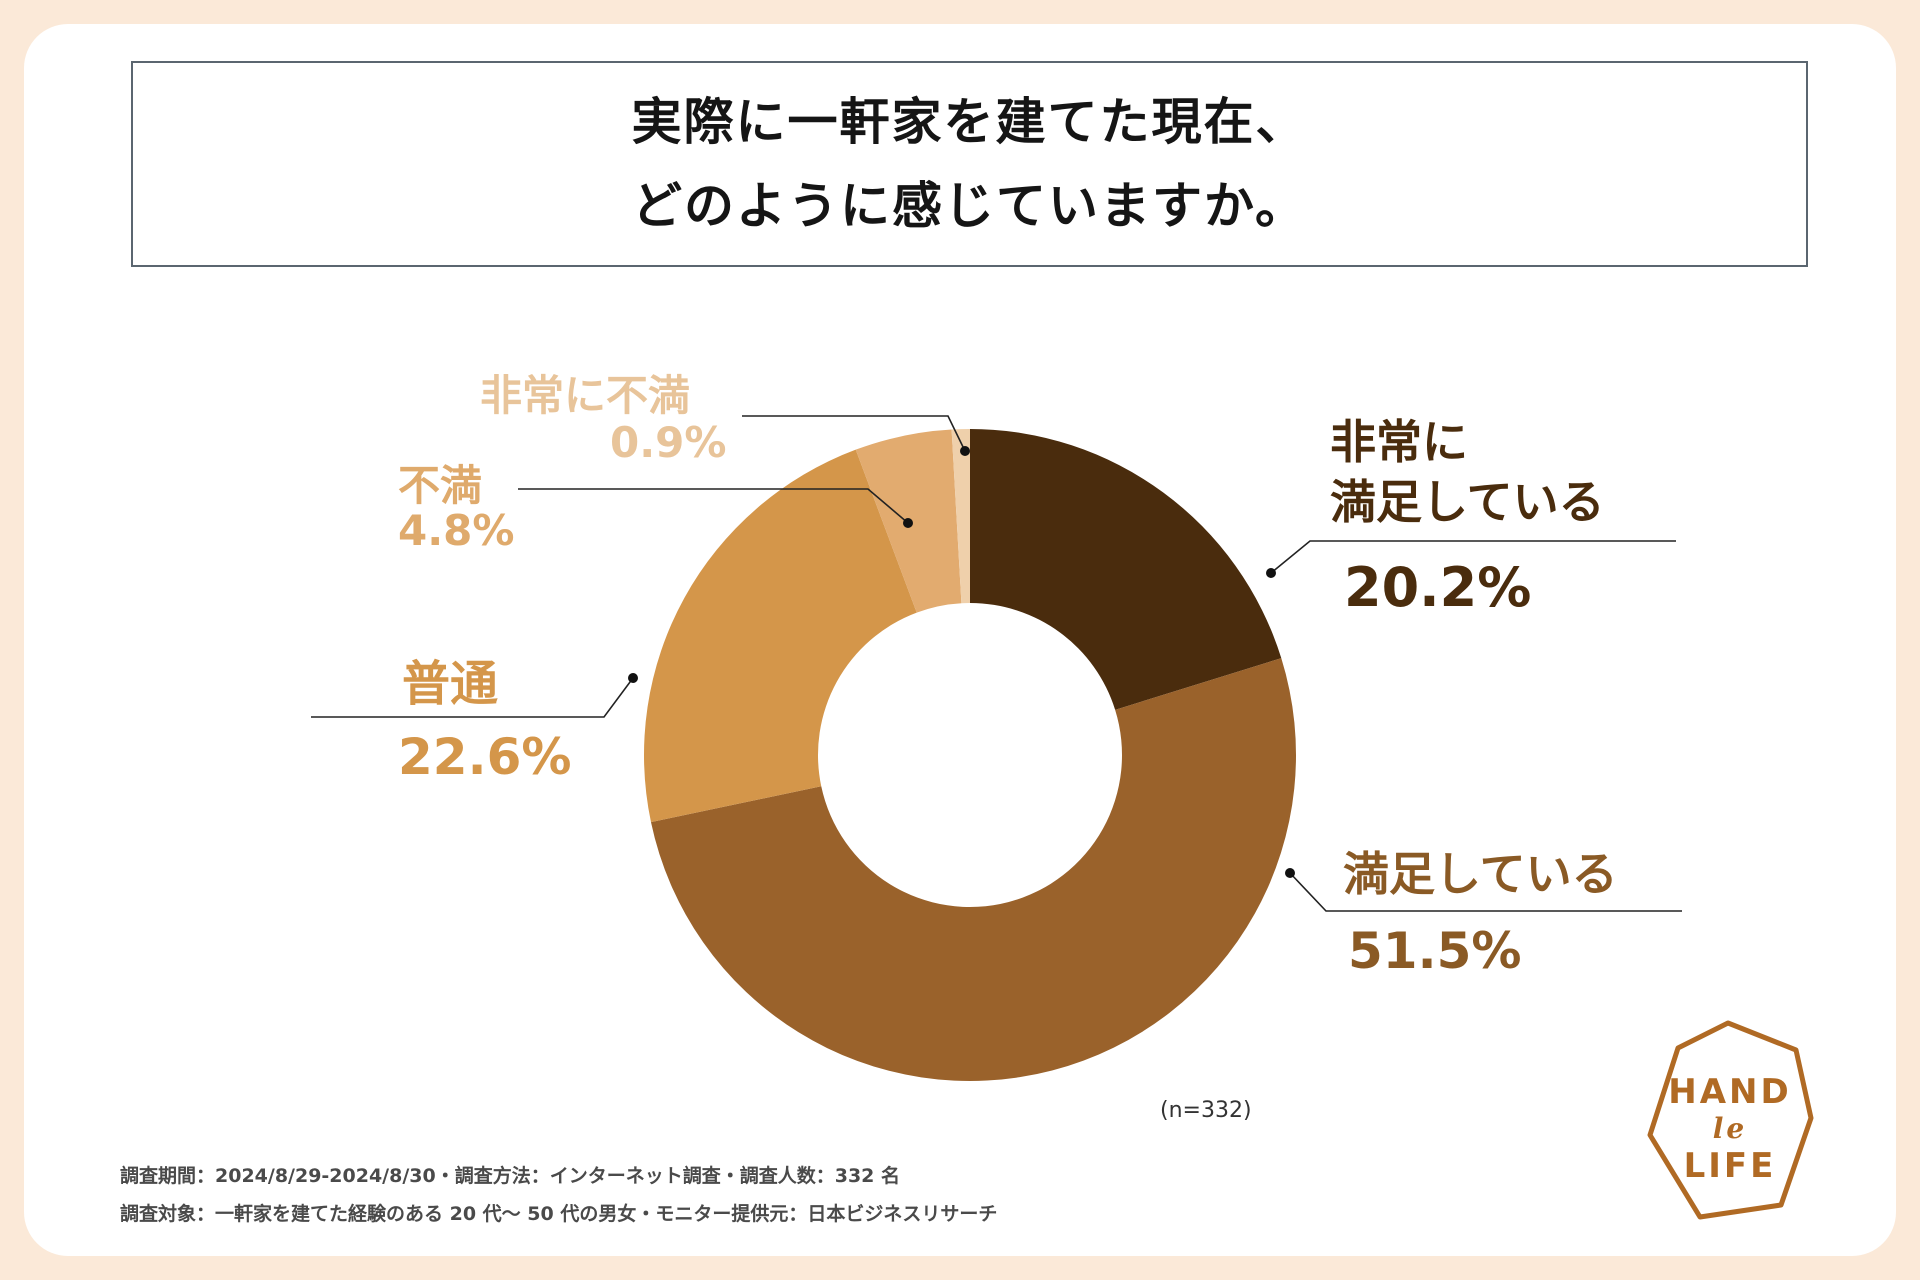 Image resolution: width=1920 pixels, height=1280 pixels. Describe the element at coordinates (1730, 1128) in the screenshot. I see `logo-text-le: le` at that location.